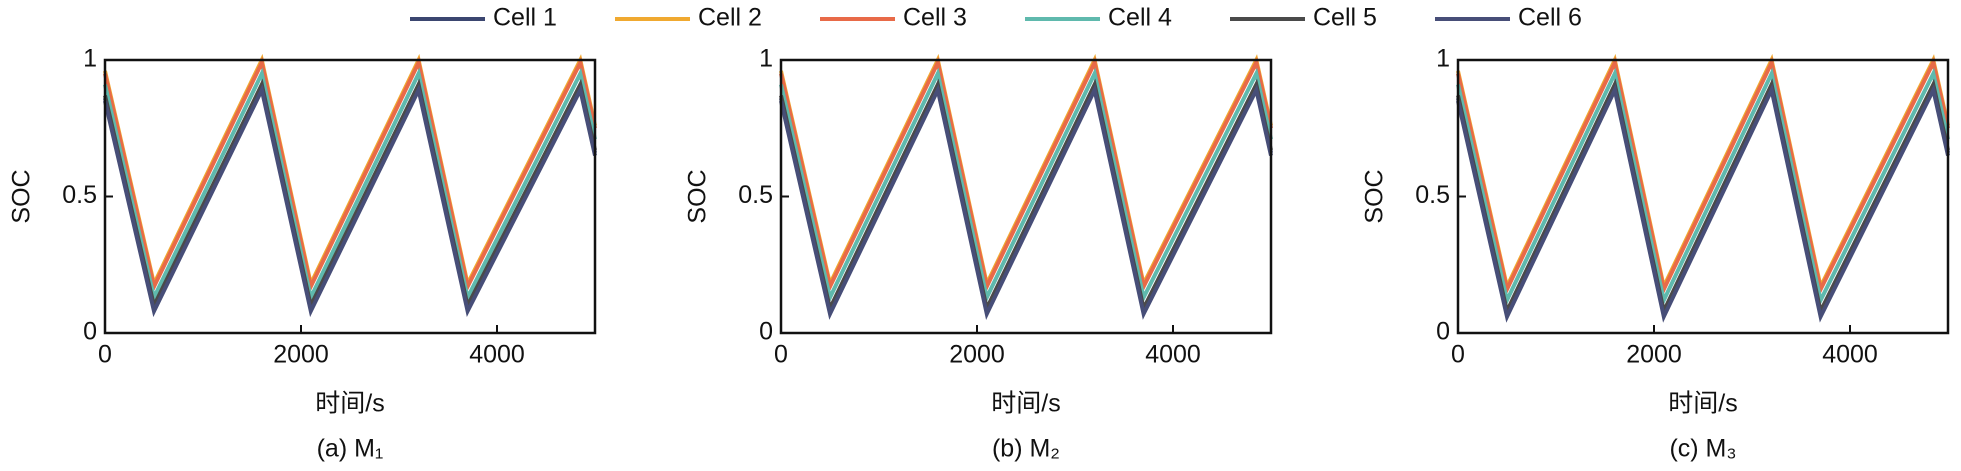 Image resolution: width=1961 pixels, height=471 pixels. What do you see at coordinates (350, 449) in the screenshot?
I see `panel-caption: (a) M₁` at bounding box center [350, 449].